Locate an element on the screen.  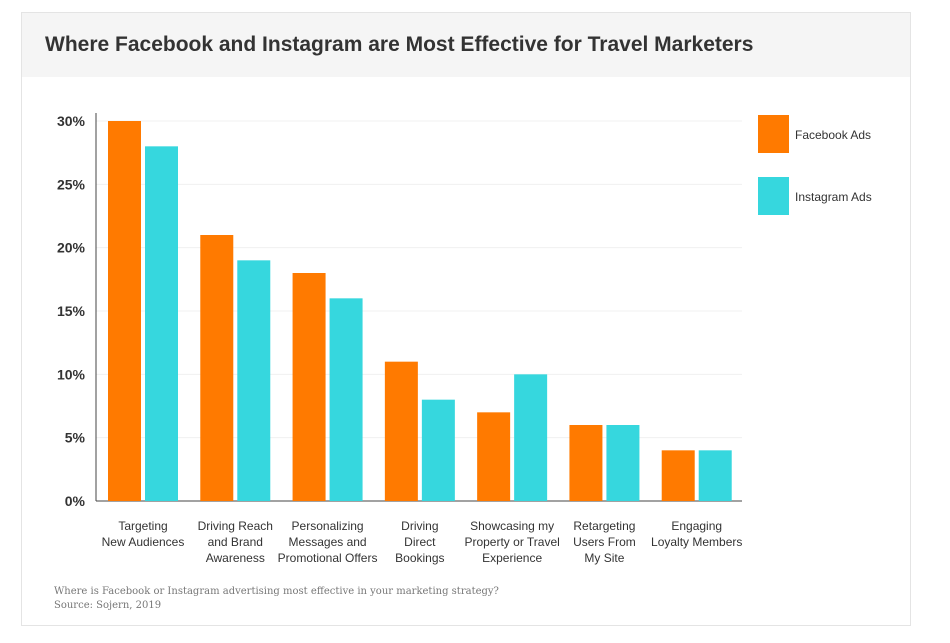
x-category-label: Awareness is located at coordinates (235, 558).